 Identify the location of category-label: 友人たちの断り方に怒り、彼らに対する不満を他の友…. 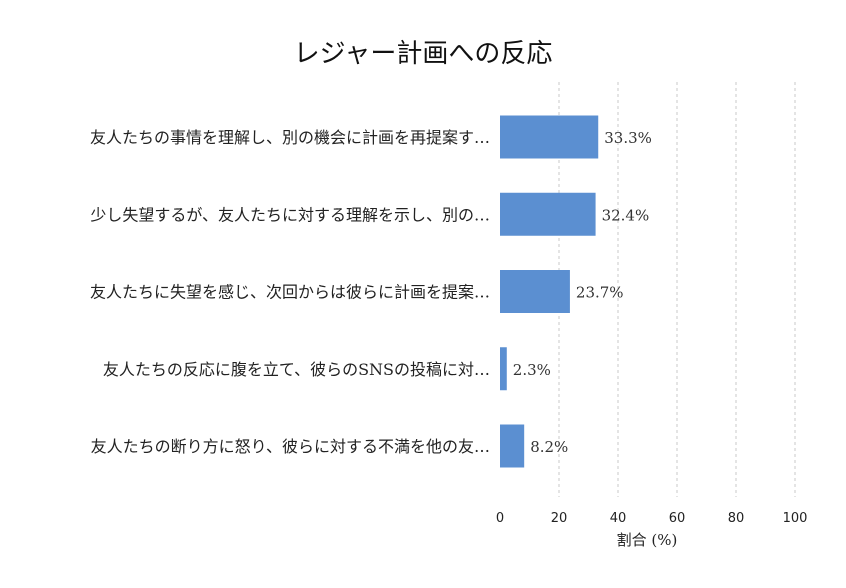
(290, 446).